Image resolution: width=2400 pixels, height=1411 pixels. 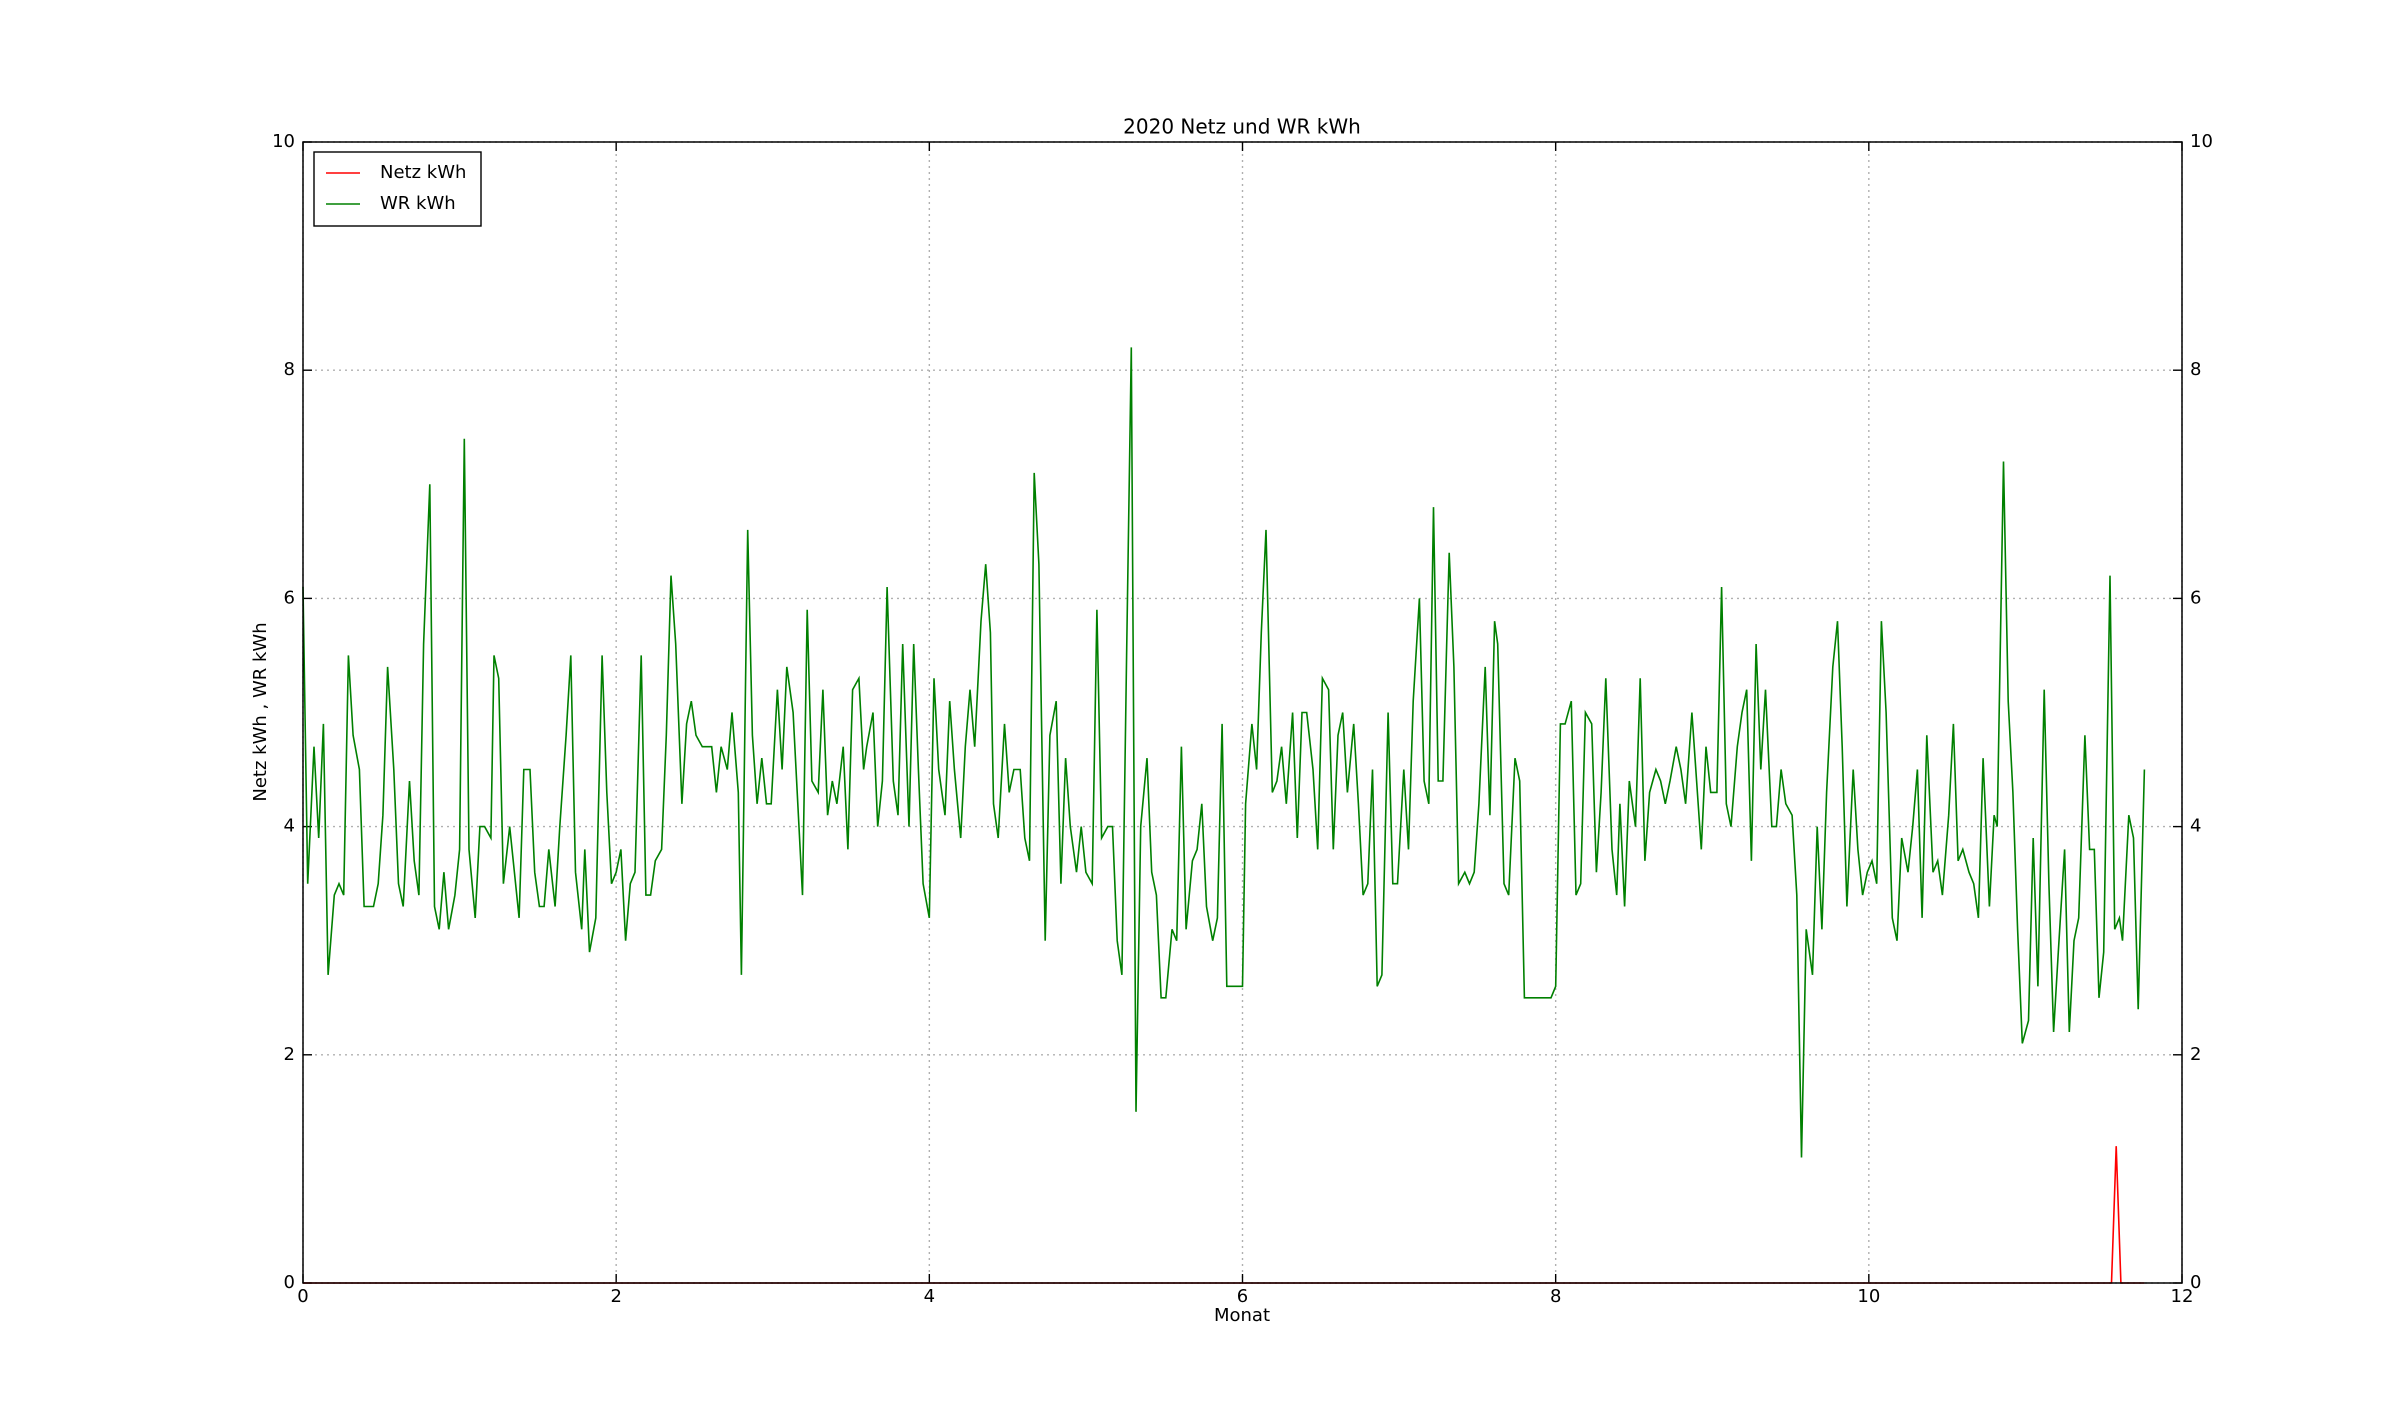 I want to click on series-line, so click(x=1224, y=1215).